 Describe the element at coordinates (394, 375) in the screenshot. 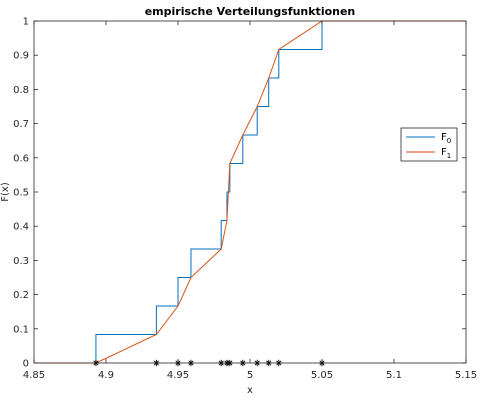

I see `x-tick-label-5: 5.1` at that location.